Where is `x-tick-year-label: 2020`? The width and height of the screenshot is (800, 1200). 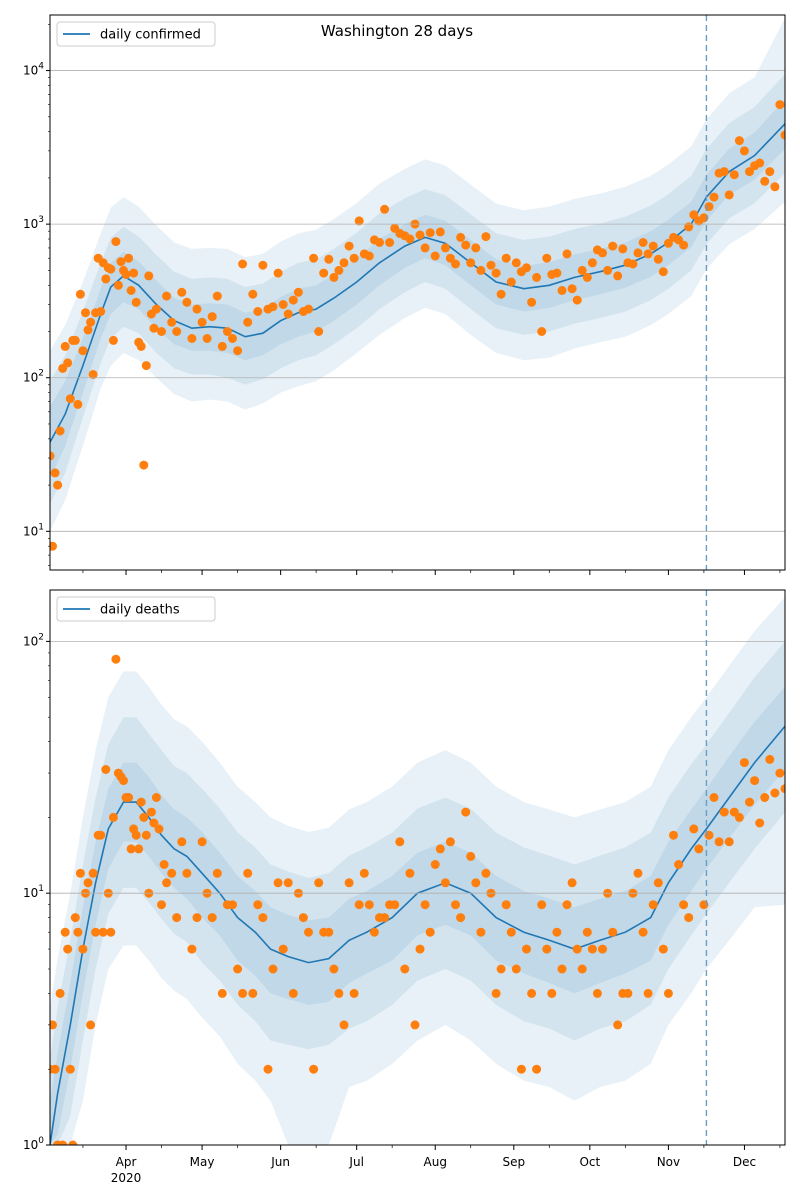 x-tick-year-label: 2020 is located at coordinates (126, 1178).